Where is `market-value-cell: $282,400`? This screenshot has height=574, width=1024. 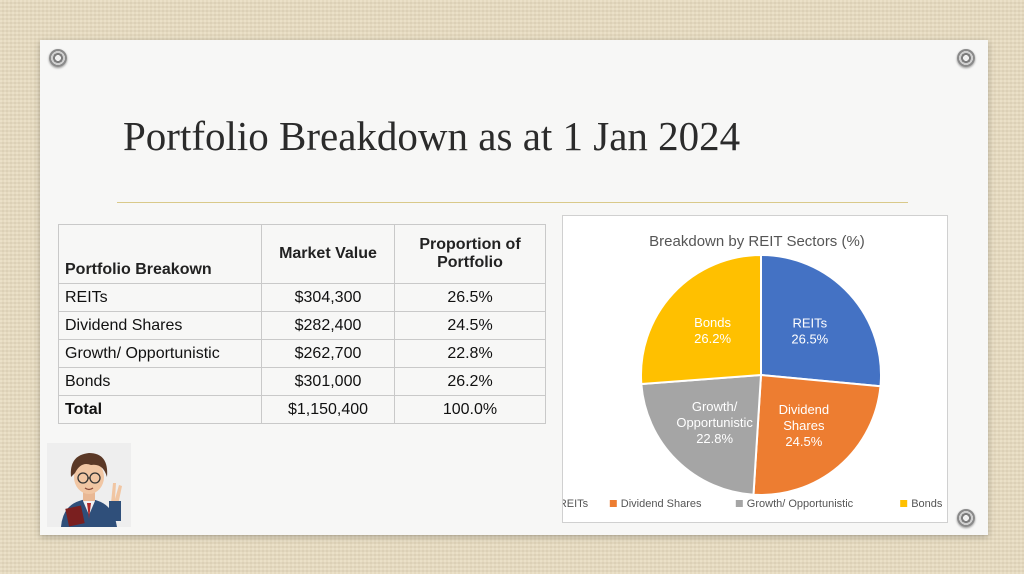 market-value-cell: $282,400 is located at coordinates (328, 325).